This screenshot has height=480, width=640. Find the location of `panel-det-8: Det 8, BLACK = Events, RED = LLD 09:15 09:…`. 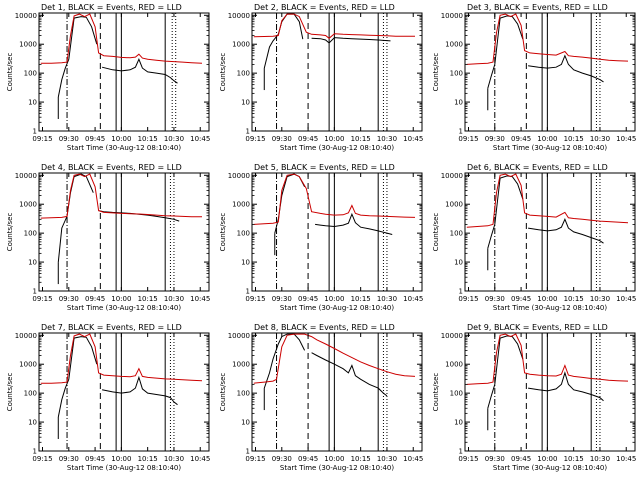

panel-det-8: Det 8, BLACK = Events, RED = LLD 09:15 09:… is located at coordinates (321, 397).